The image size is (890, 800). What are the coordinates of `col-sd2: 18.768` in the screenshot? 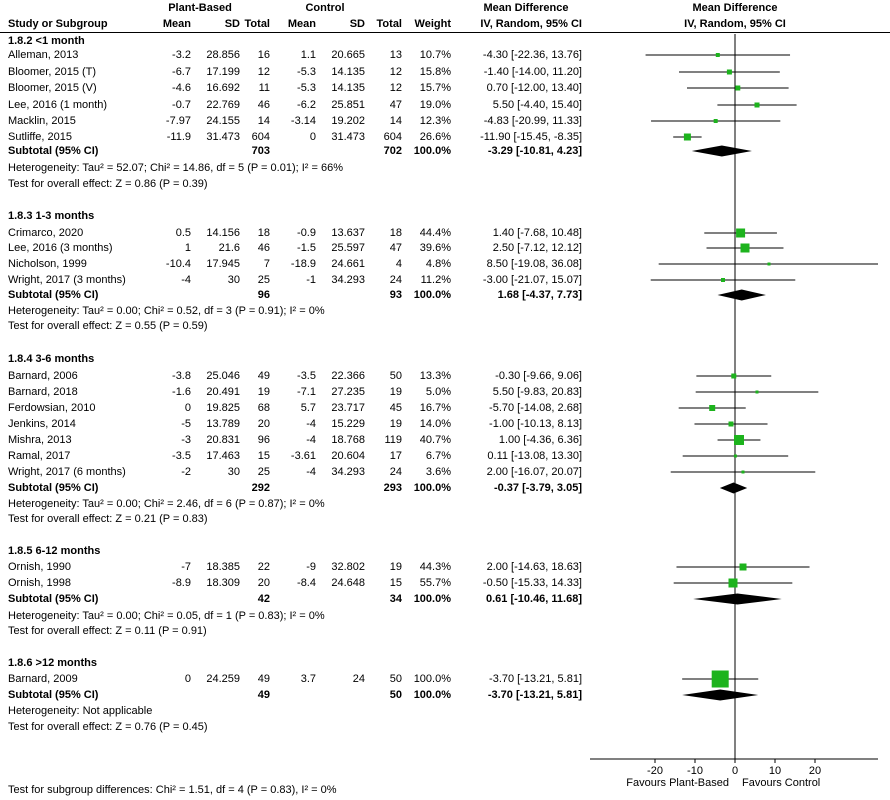 It's located at (348, 440).